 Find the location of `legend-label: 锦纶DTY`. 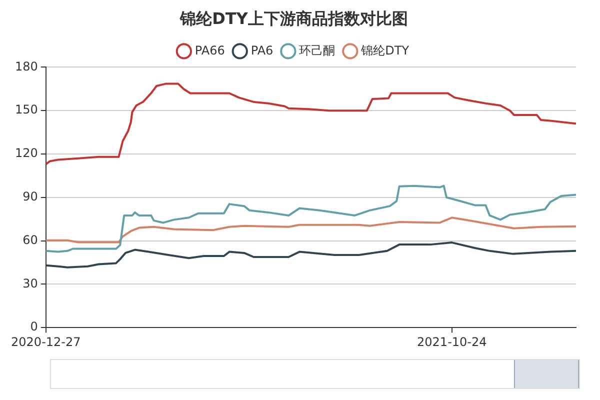

legend-label: 锦纶DTY is located at coordinates (385, 50).